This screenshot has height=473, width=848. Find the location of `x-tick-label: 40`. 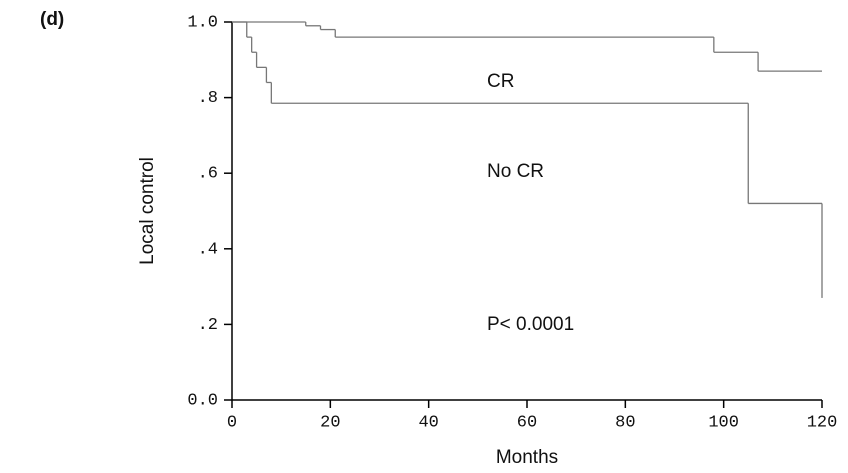

x-tick-label: 40 is located at coordinates (428, 422).